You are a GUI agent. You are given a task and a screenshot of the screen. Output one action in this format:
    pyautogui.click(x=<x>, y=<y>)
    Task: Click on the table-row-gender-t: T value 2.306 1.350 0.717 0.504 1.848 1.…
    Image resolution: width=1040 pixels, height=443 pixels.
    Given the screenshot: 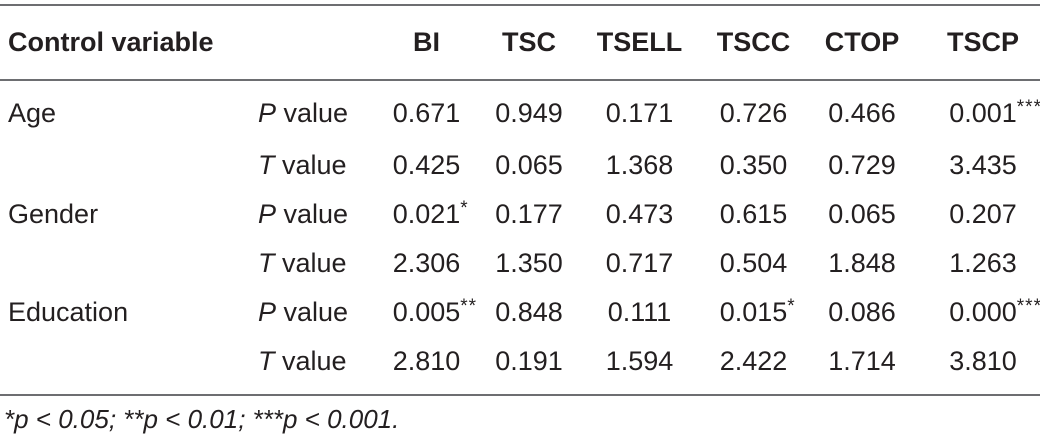 What is the action you would take?
    pyautogui.click(x=520, y=263)
    